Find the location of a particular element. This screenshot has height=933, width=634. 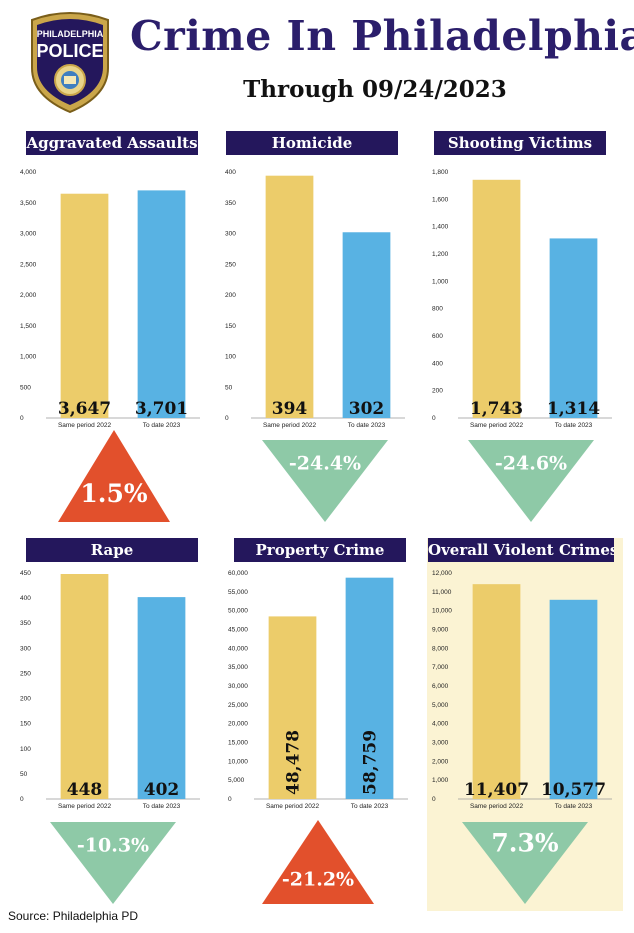

change-triangle: -21.2% is located at coordinates (318, 862).